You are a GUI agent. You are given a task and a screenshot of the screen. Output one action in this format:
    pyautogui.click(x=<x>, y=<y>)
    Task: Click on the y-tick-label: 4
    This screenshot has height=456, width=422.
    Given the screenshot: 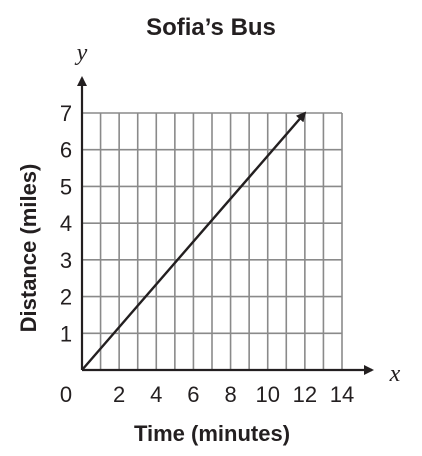 What is the action you would take?
    pyautogui.click(x=66, y=223)
    